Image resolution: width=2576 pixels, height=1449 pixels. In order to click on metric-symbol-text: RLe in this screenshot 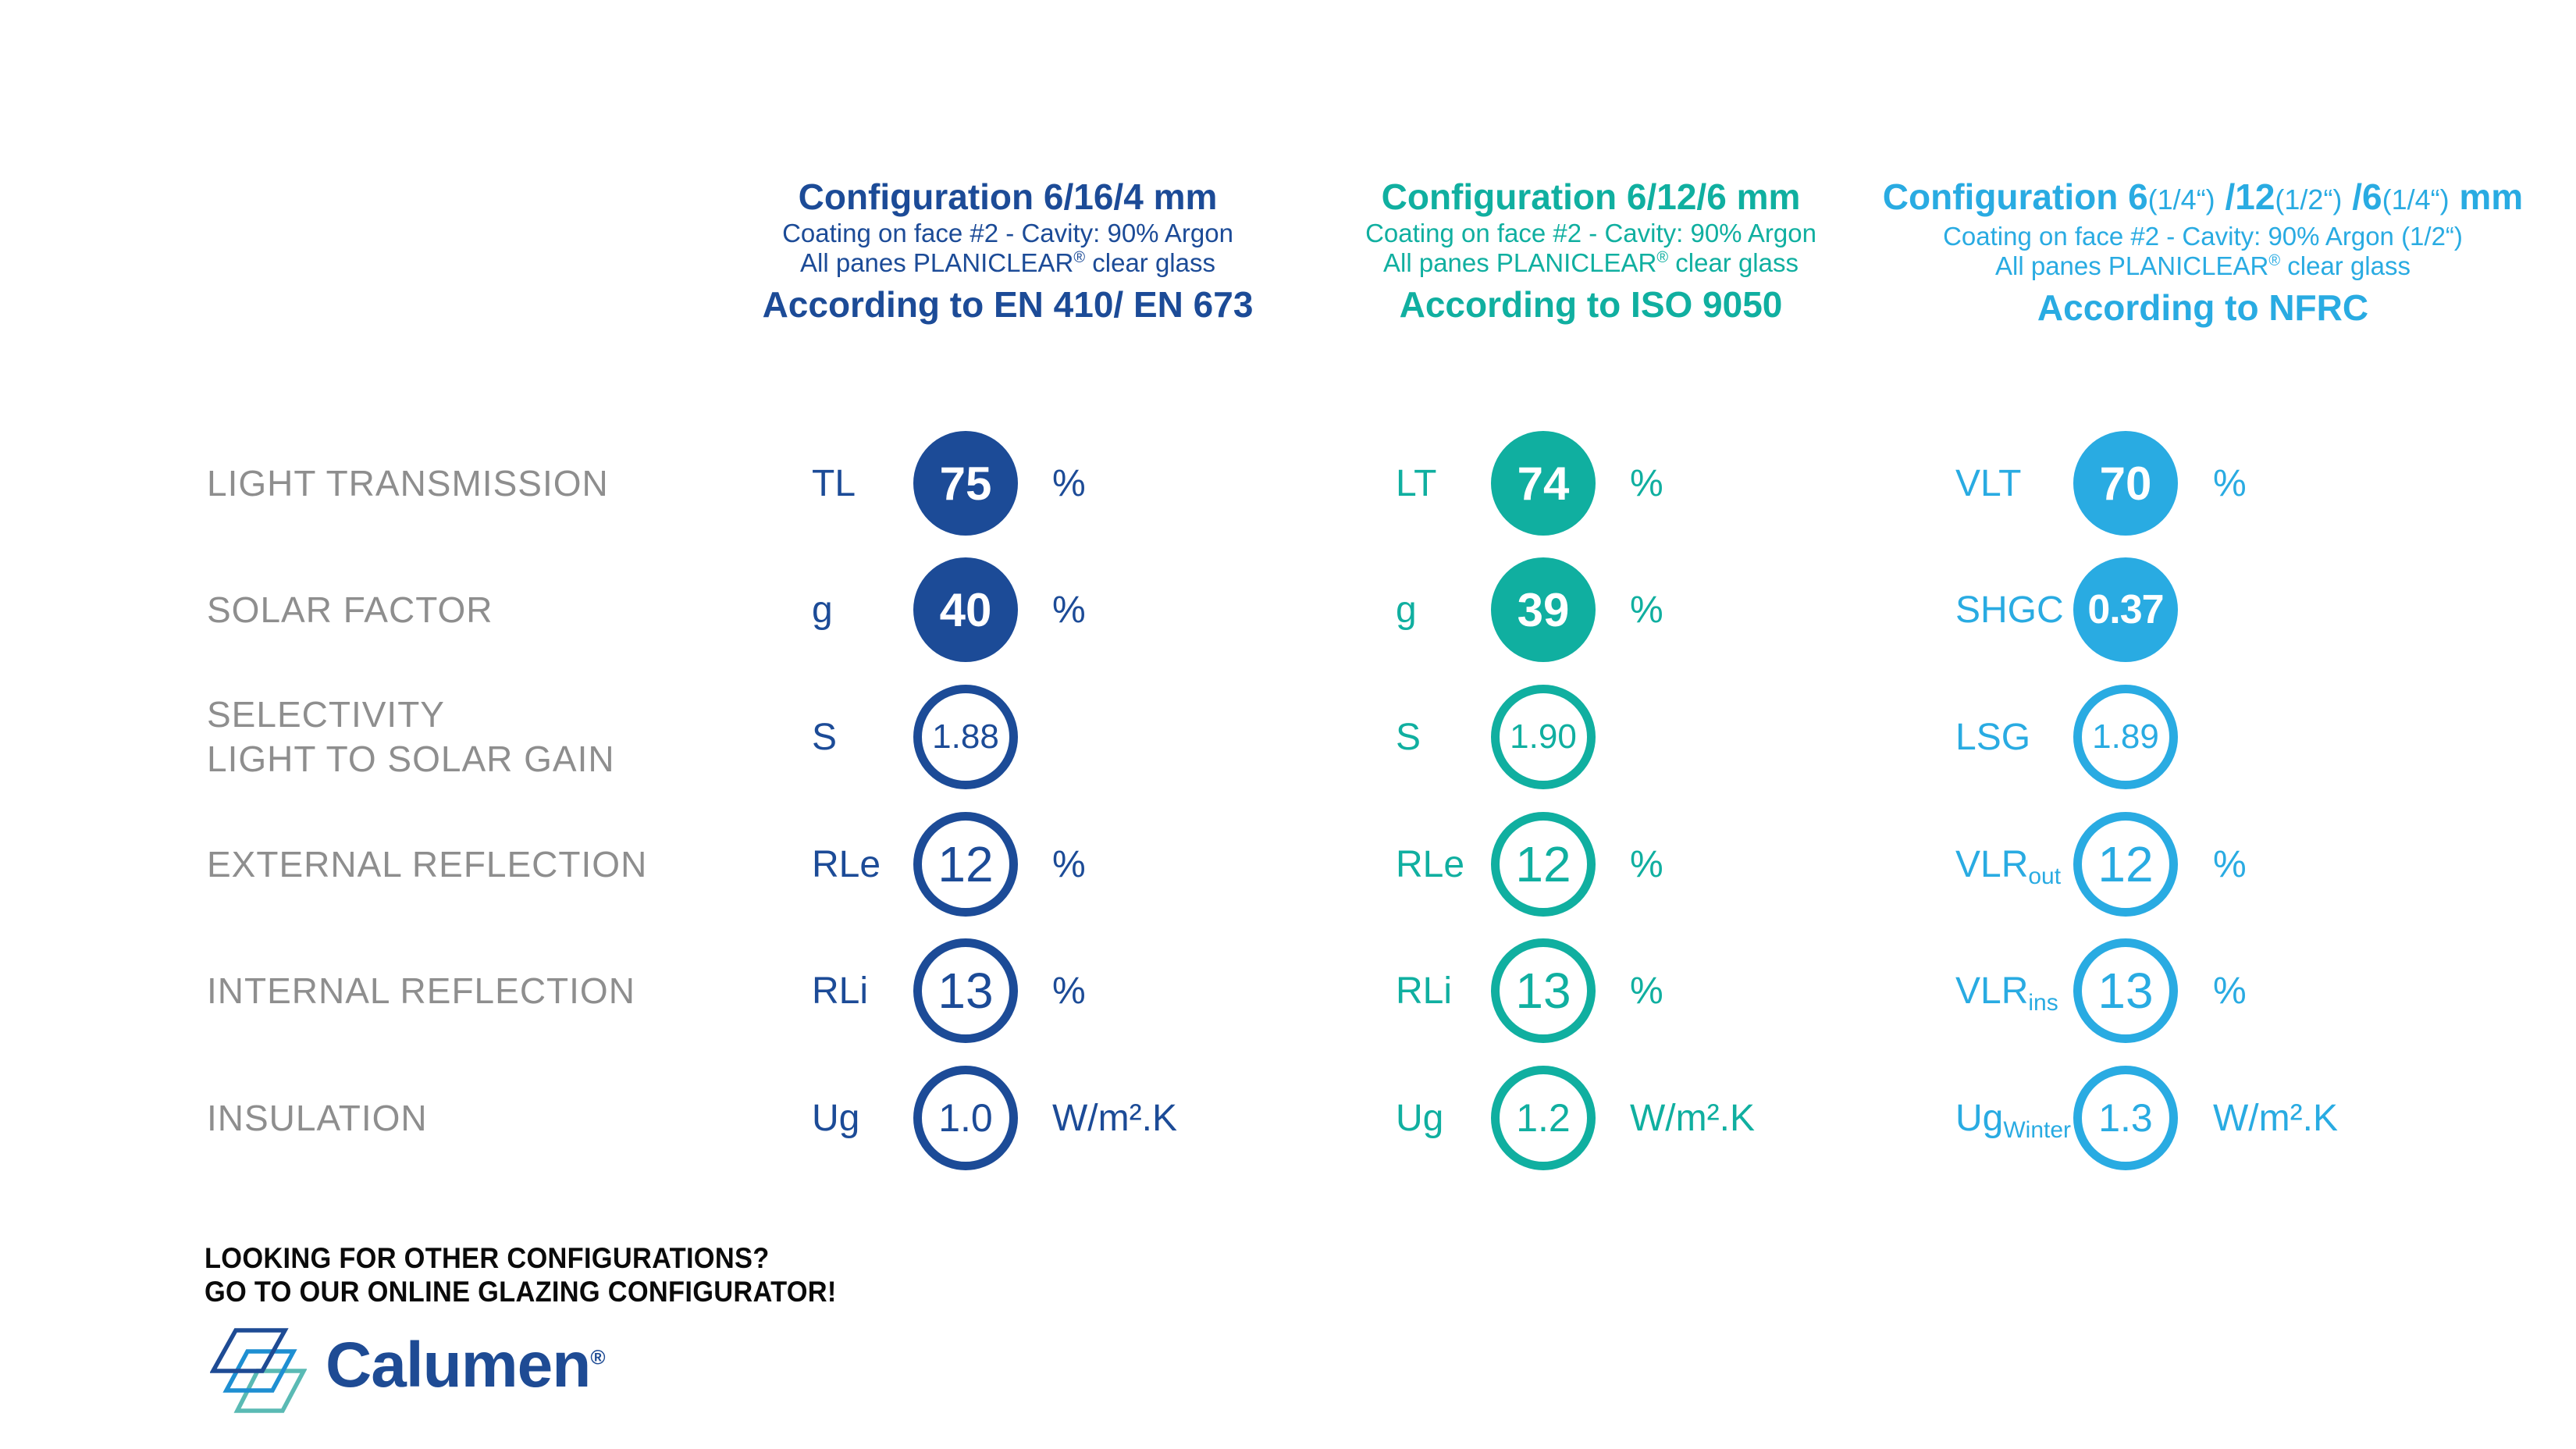, I will do `click(1430, 864)`.